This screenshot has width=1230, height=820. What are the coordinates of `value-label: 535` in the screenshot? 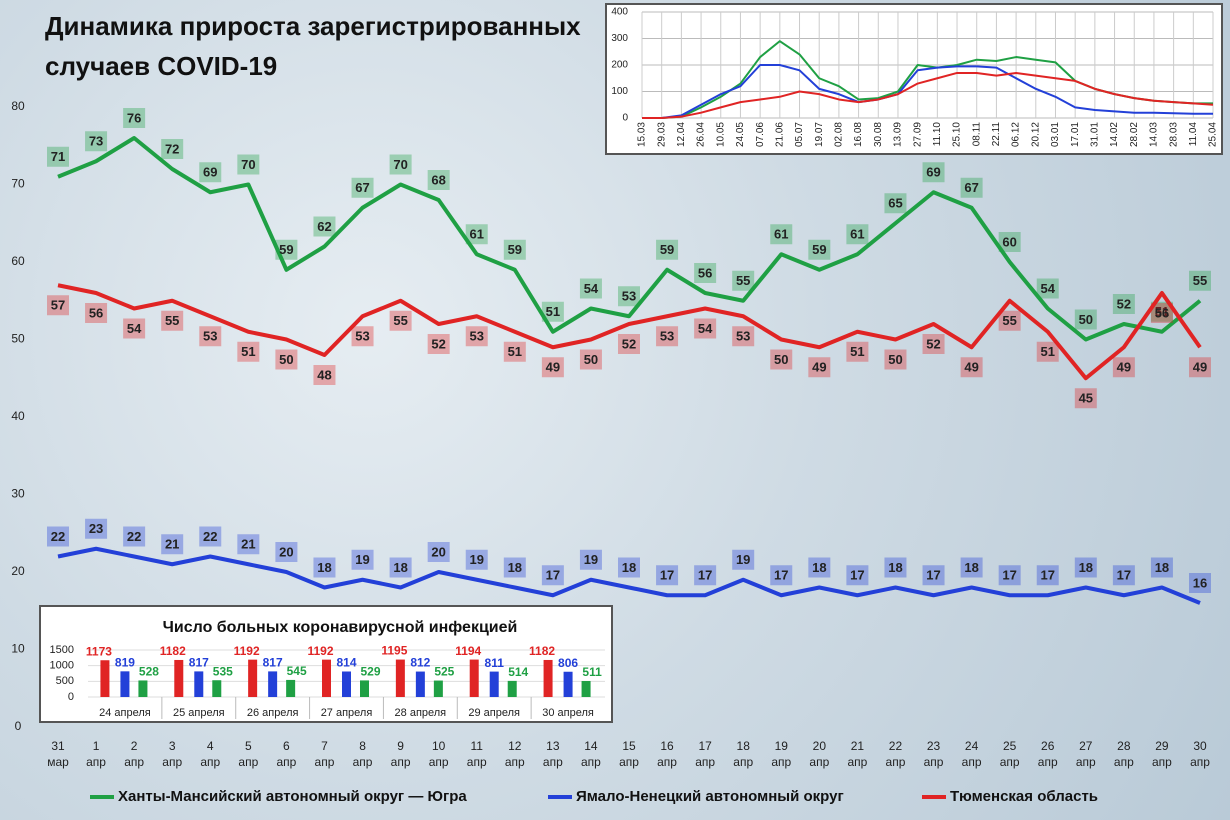 It's located at (223, 671).